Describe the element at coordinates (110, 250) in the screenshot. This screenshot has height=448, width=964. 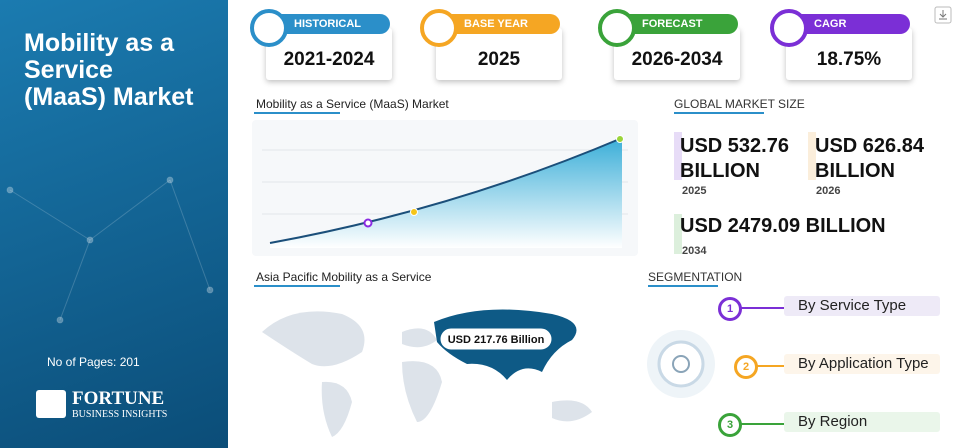
I see `network-decoration` at that location.